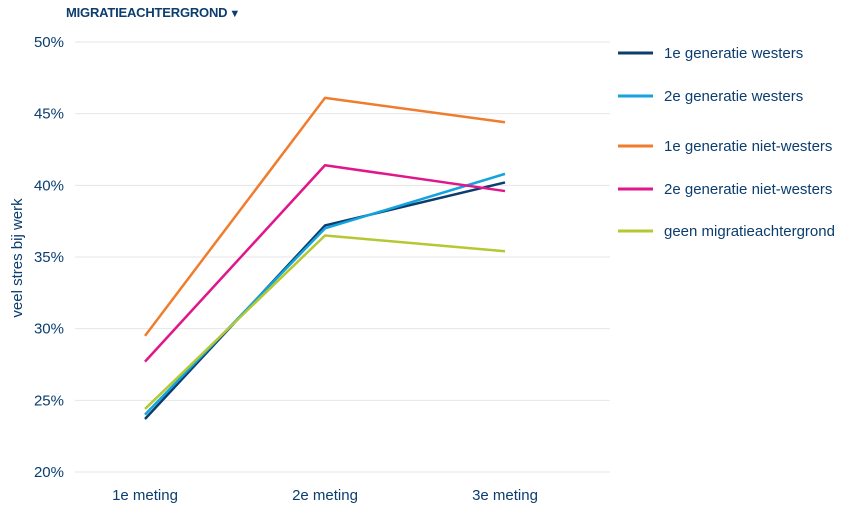  I want to click on legend-label: 2e generatie westers, so click(733, 96).